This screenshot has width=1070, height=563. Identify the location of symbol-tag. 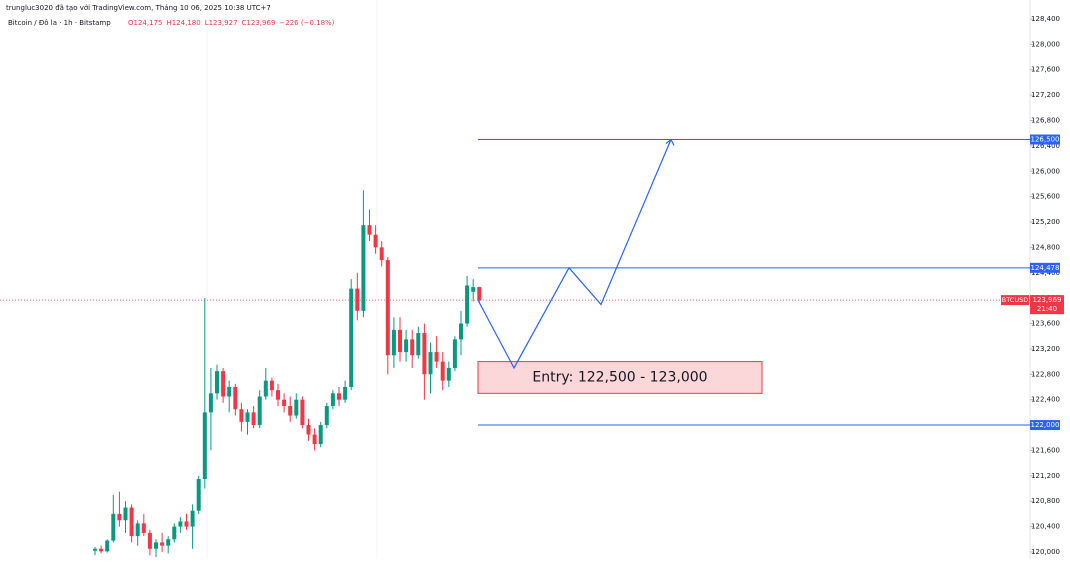
(1015, 300).